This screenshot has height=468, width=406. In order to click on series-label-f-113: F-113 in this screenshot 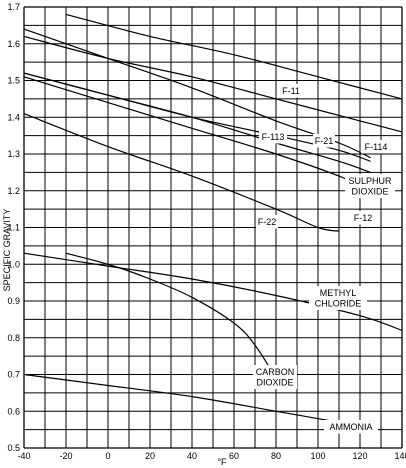, I will do `click(273, 137)`.